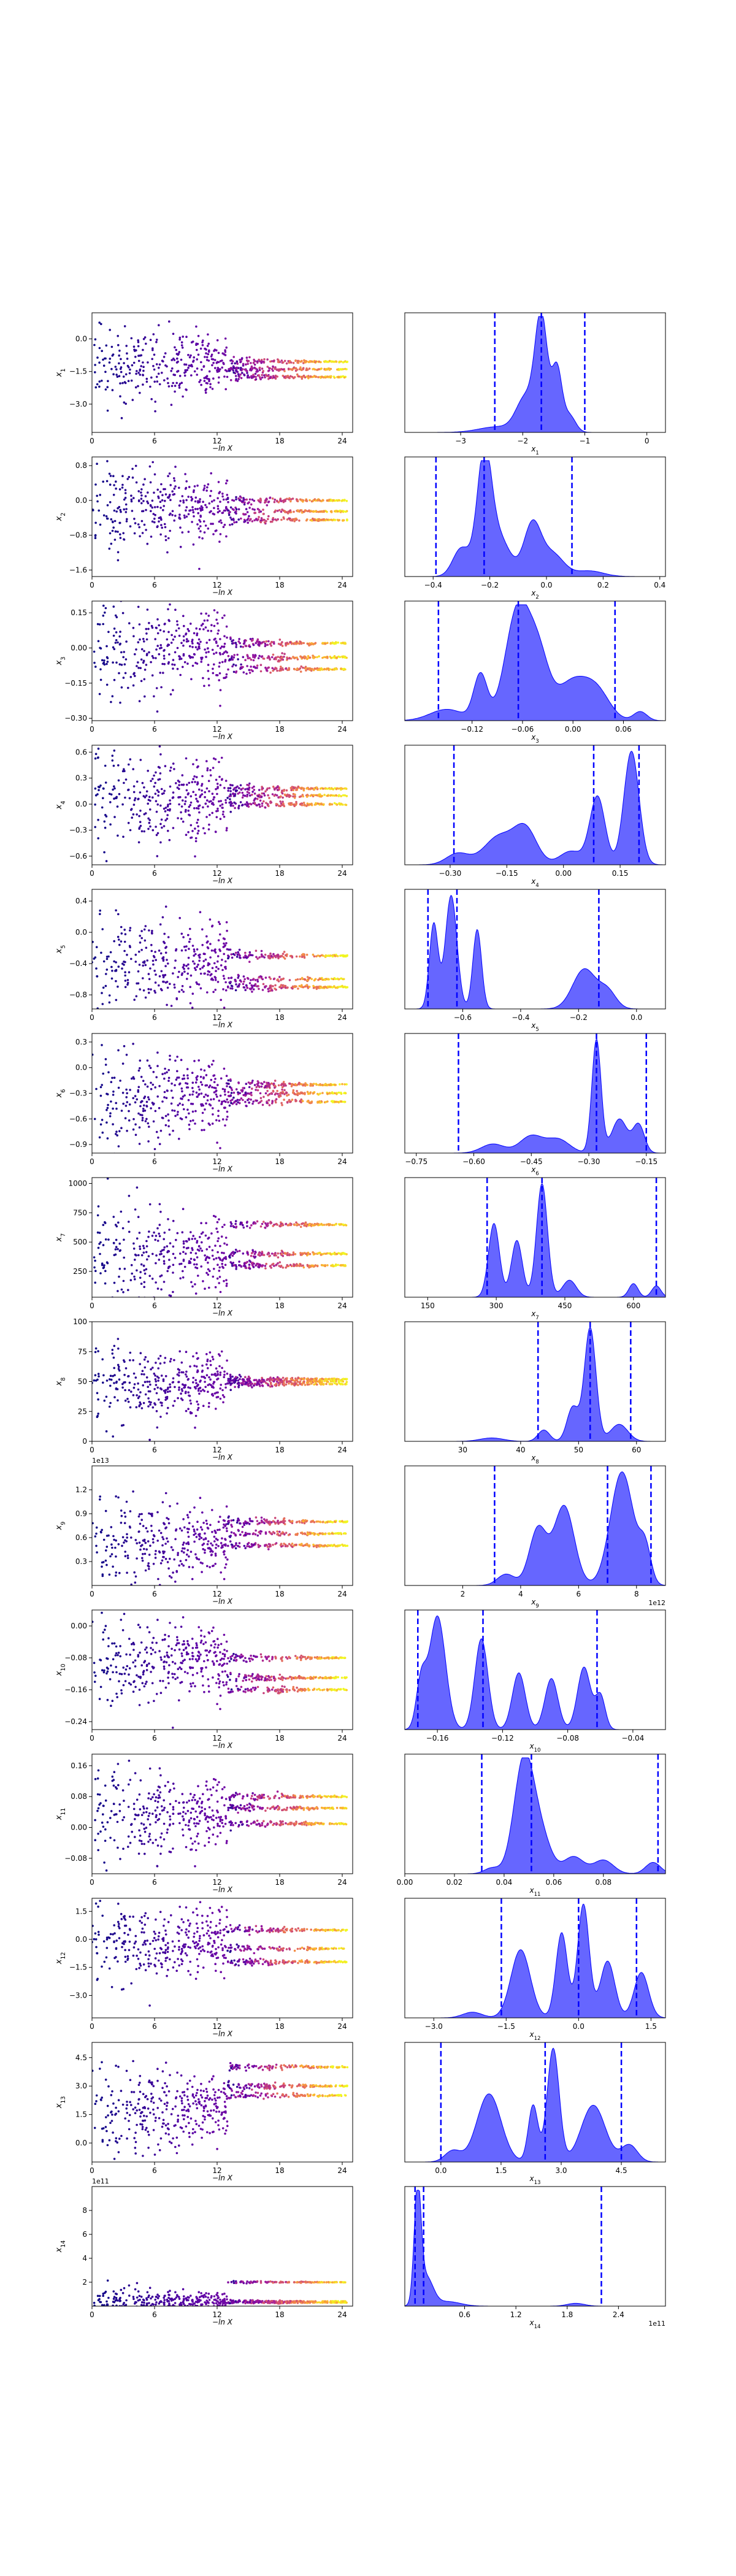 The height and width of the screenshot is (2576, 736). Describe the element at coordinates (220, 957) in the screenshot. I see `scatter-points` at that location.